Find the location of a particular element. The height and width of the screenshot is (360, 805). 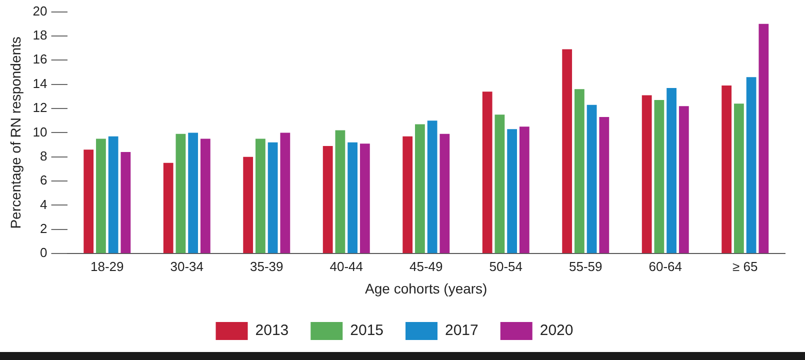

y-tick-label: 16 is located at coordinates (40, 59).